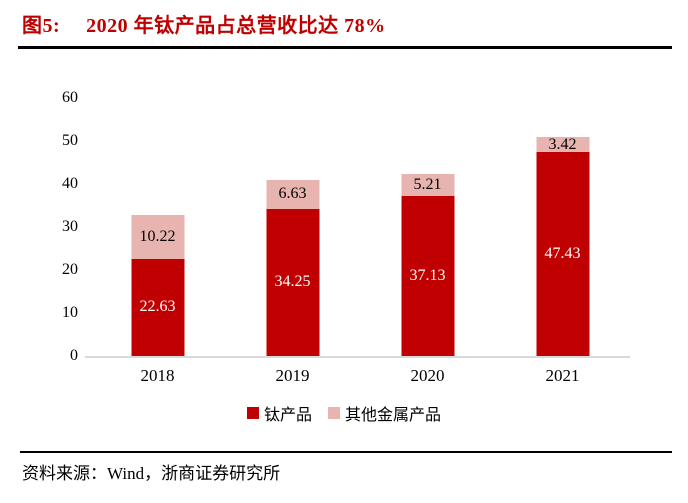 The height and width of the screenshot is (503, 688). I want to click on bar-segment: 3.42, so click(562, 144).